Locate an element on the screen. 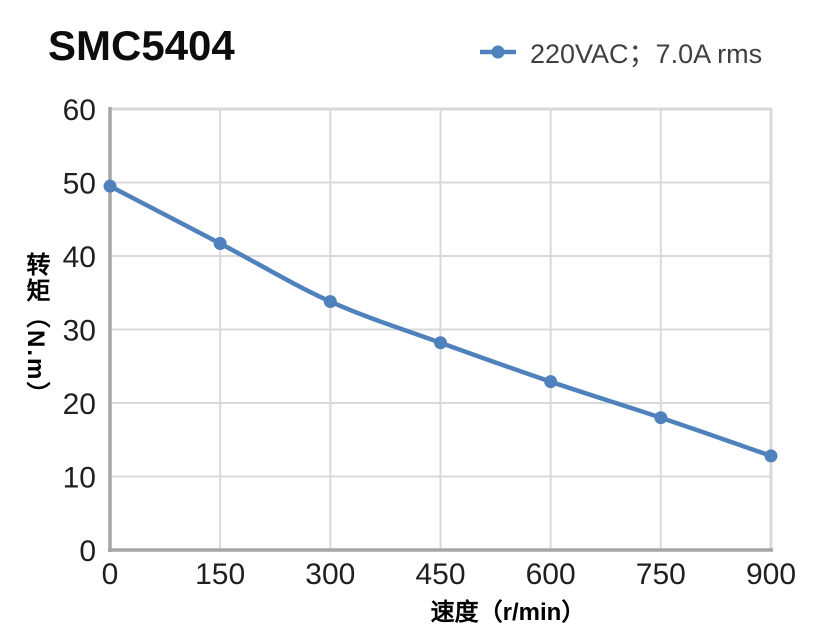 This screenshot has height=640, width=831. y-axis-title: 转矩（N.m） is located at coordinates (35, 329).